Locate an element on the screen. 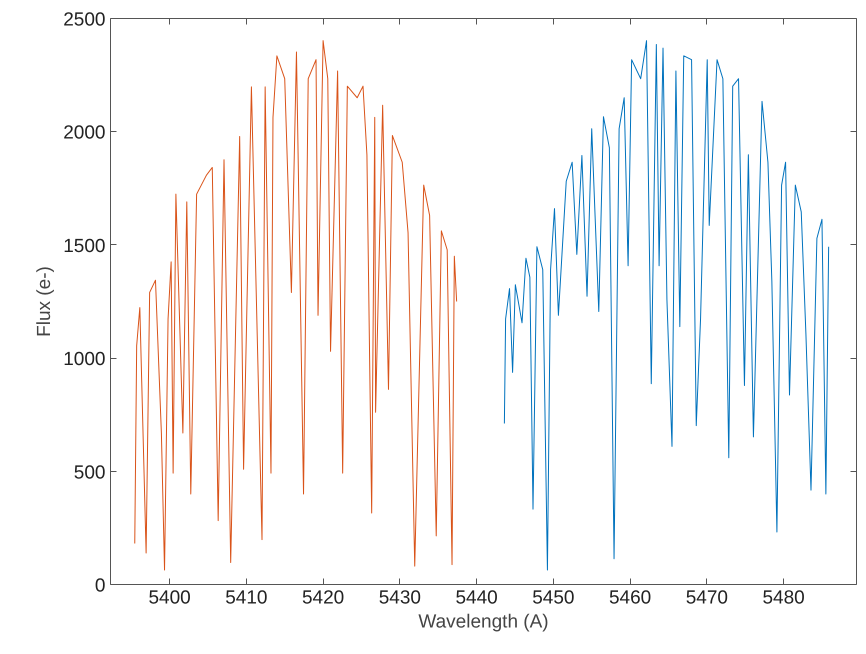  y-tick-label: 2500 is located at coordinates (84, 20).